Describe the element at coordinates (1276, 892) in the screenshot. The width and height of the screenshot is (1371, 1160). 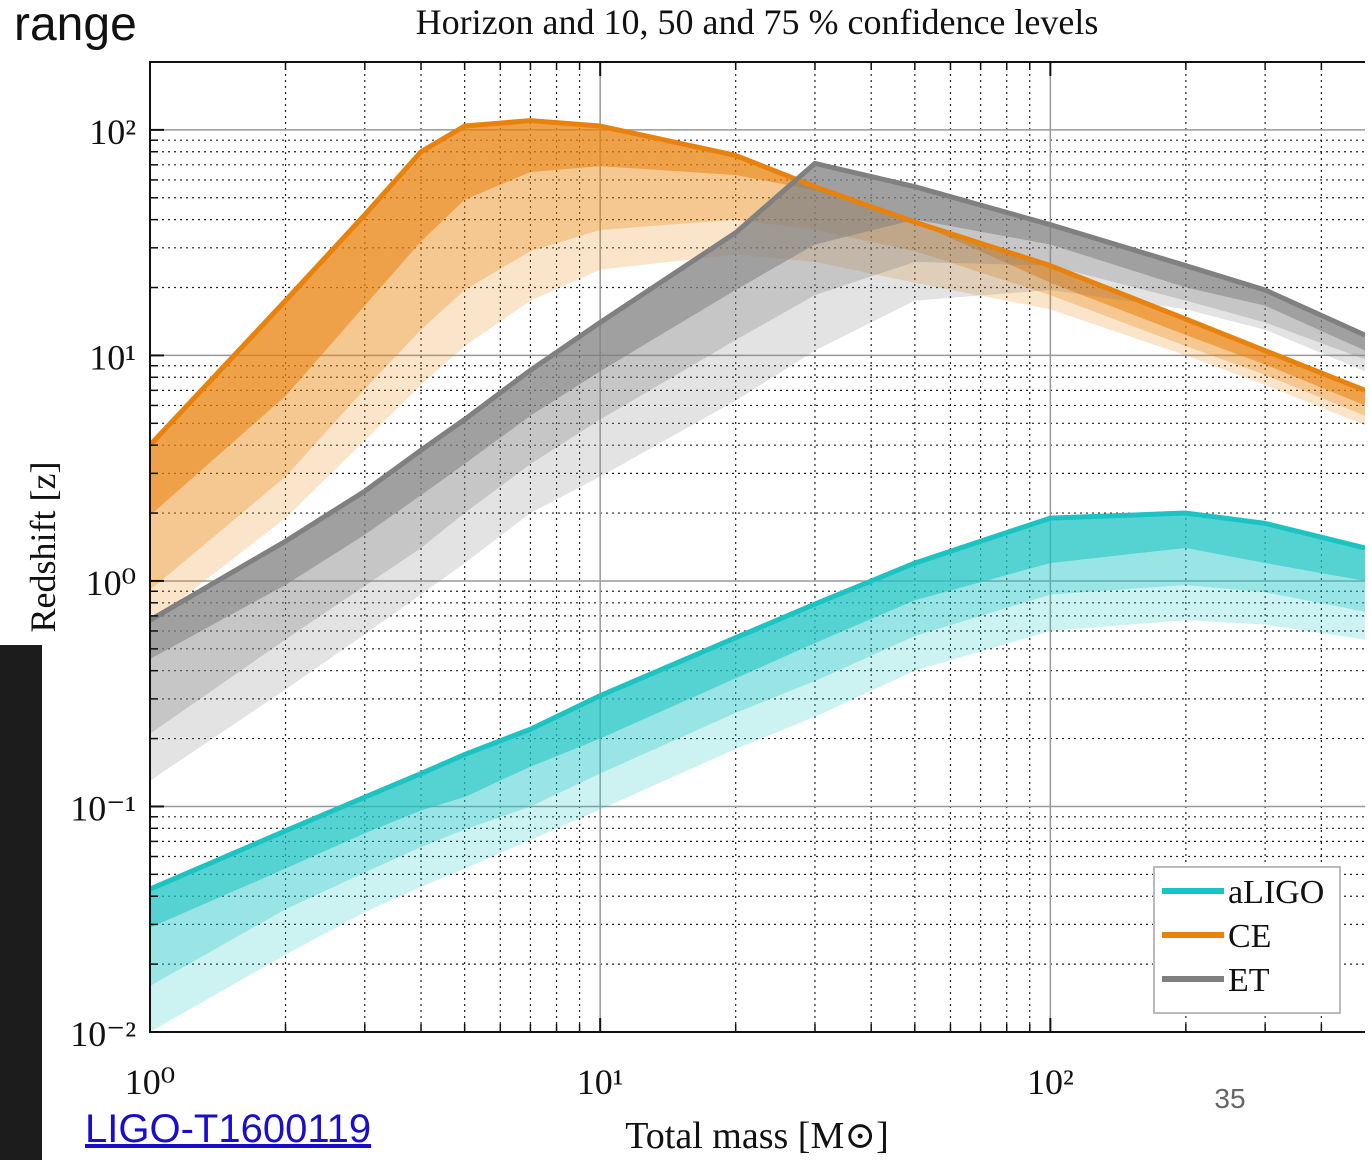
I see `legend-label: aLIGO` at that location.